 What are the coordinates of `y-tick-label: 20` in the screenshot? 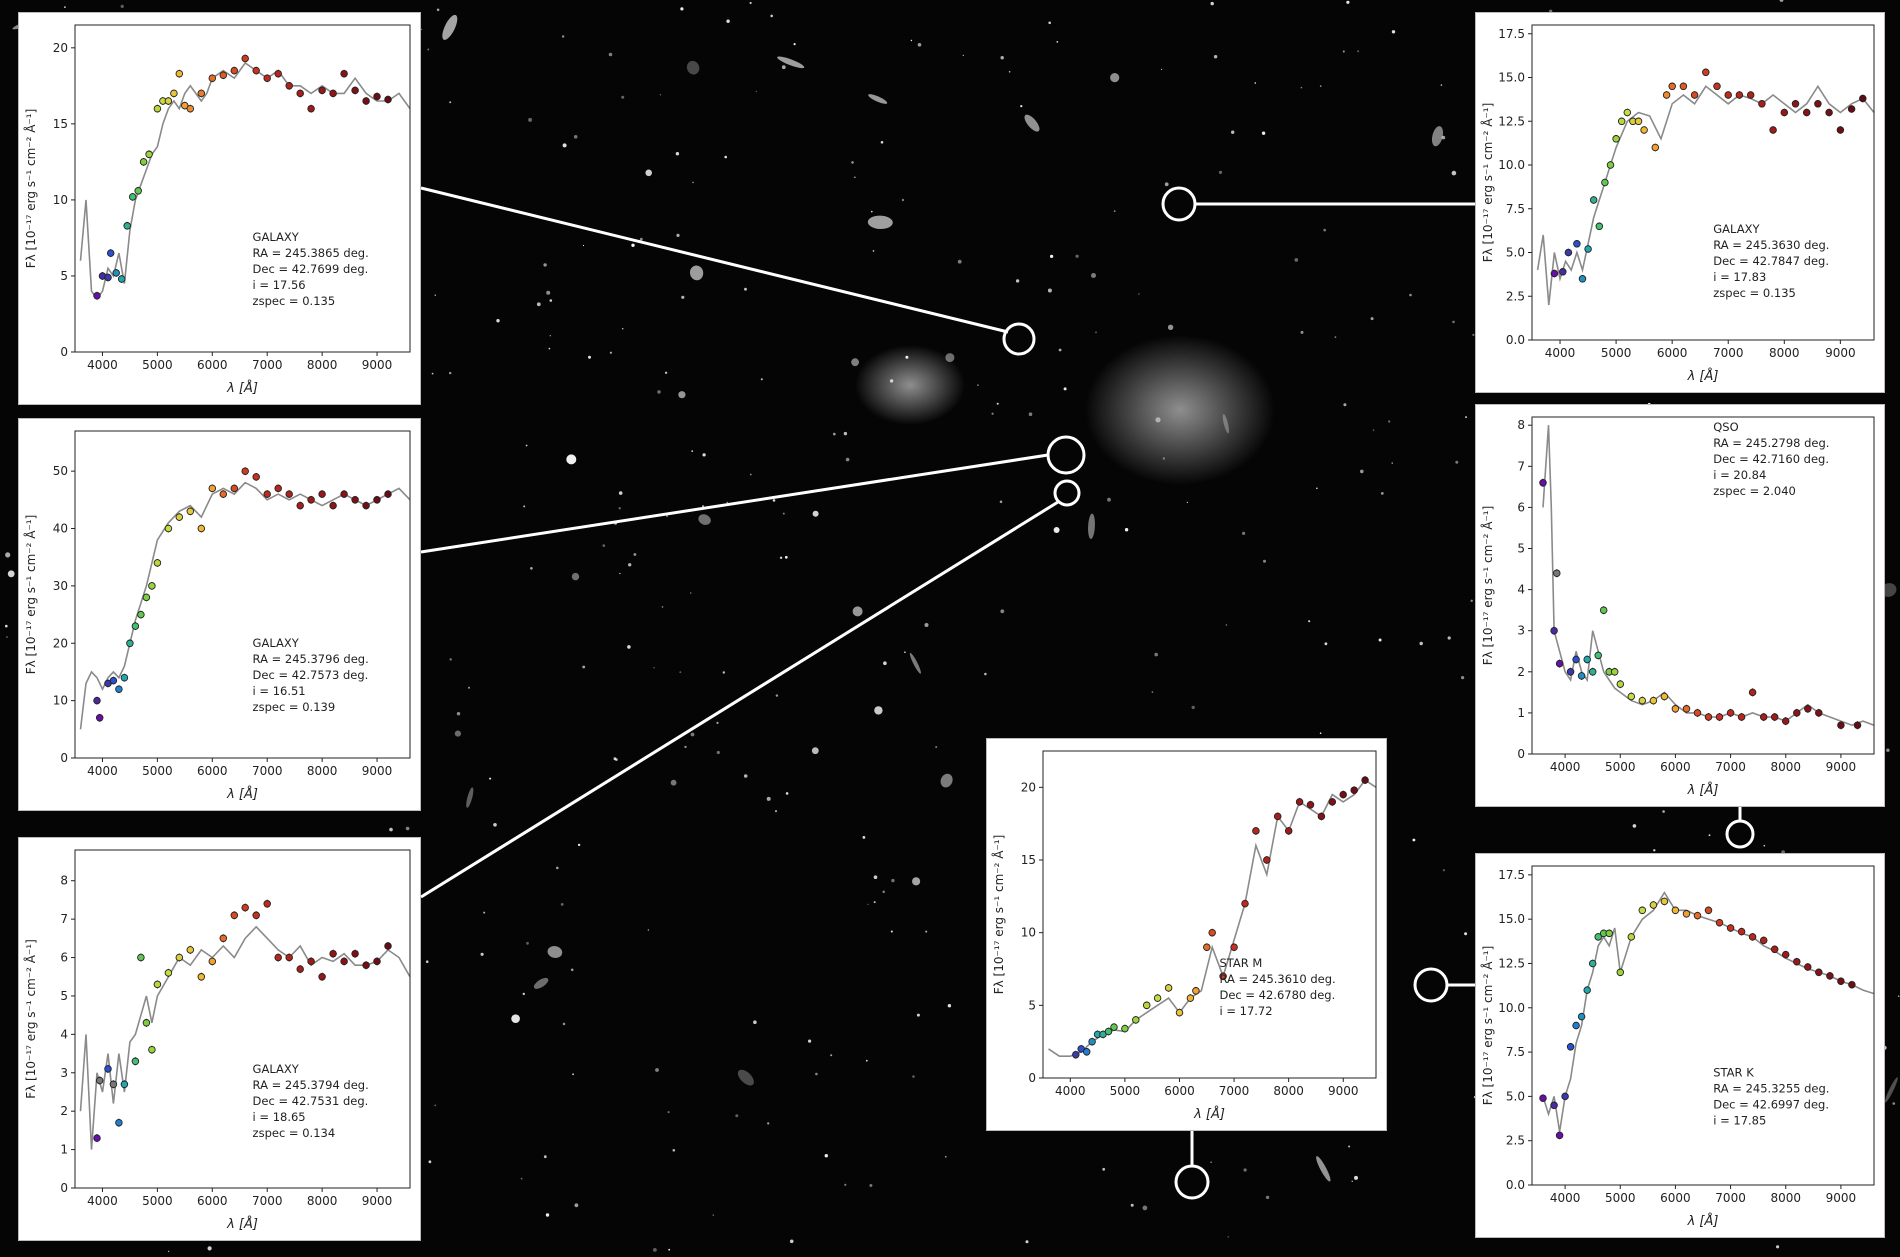 It's located at (60, 643).